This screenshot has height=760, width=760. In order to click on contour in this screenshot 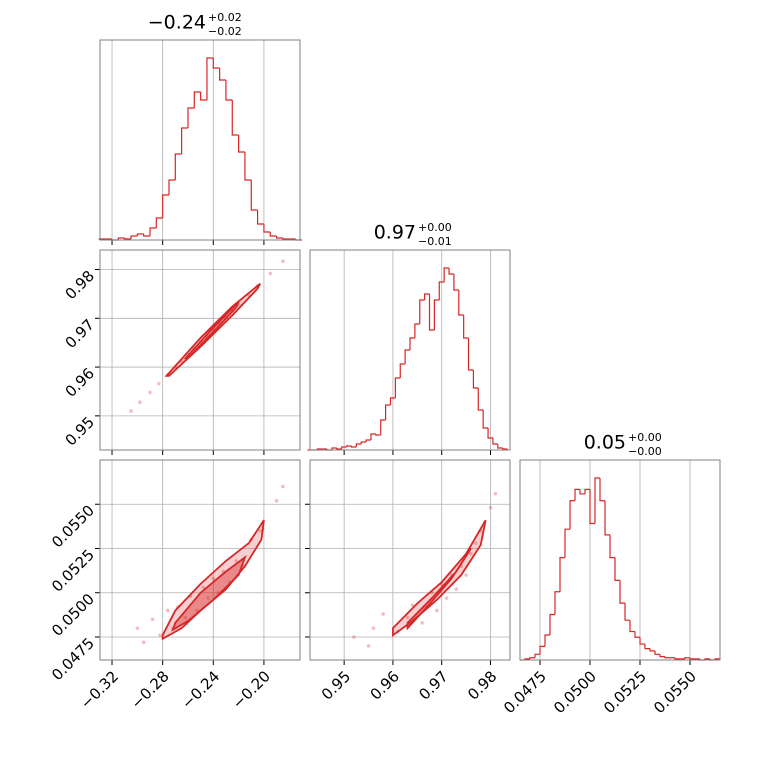, I will do `click(209, 593)`.